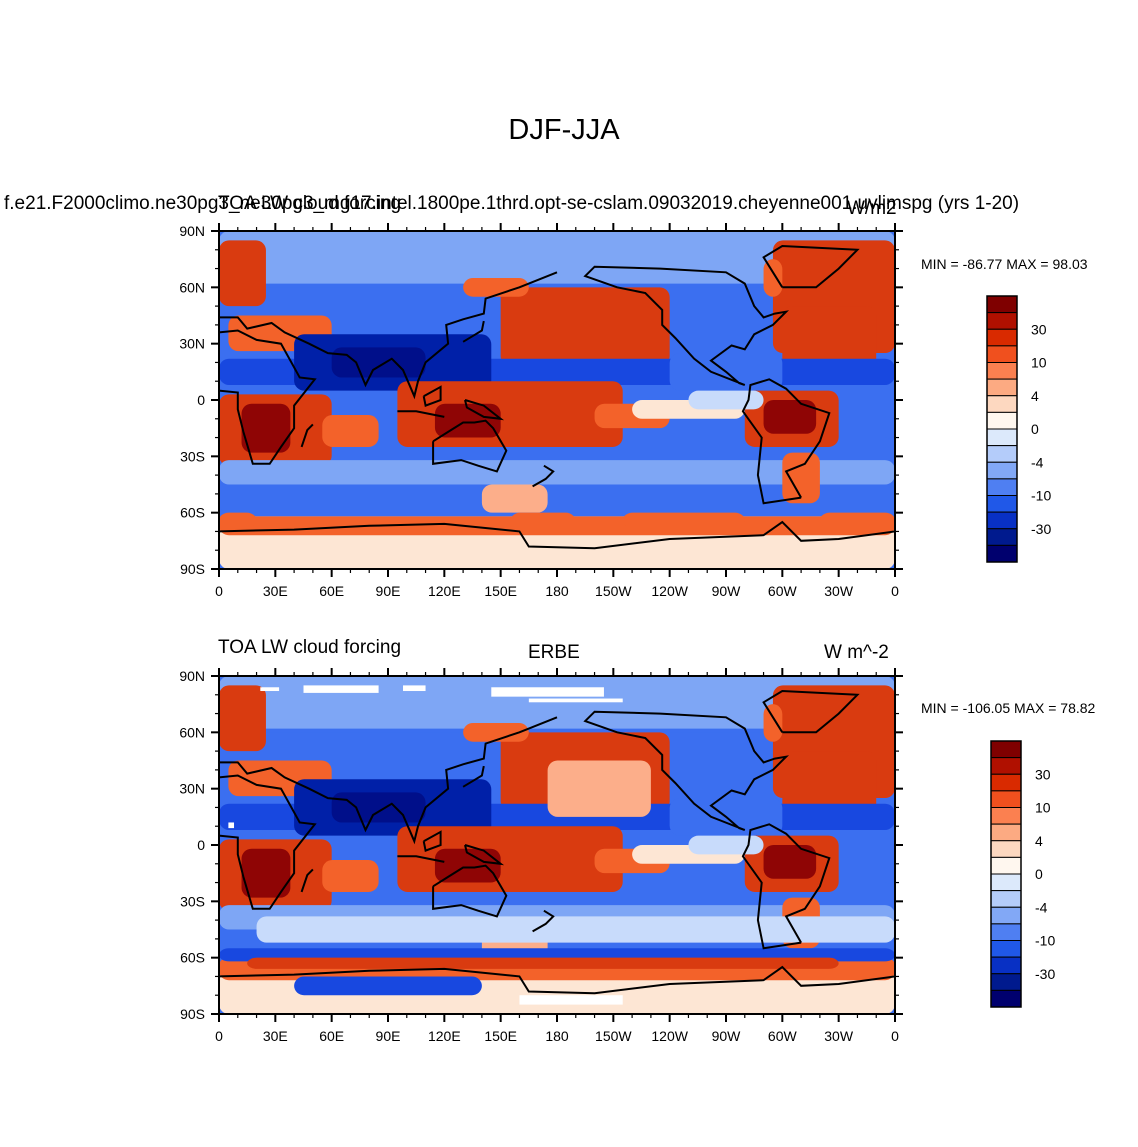  Describe the element at coordinates (554, 652) in the screenshot. I see `panel2-case-name: ERBE` at that location.